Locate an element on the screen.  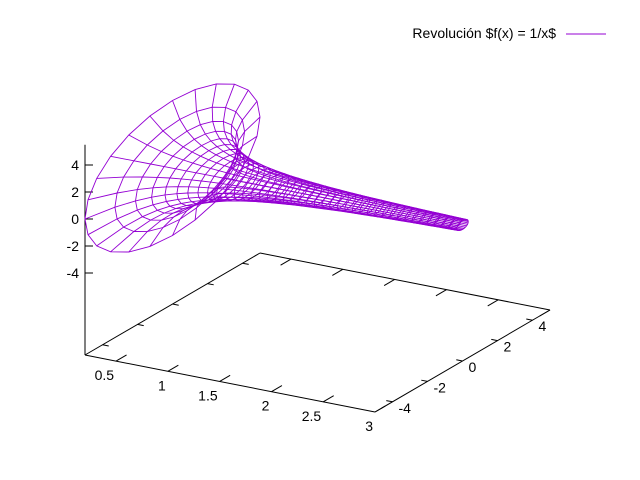
z-tick-label: -2 is located at coordinates (73, 246).